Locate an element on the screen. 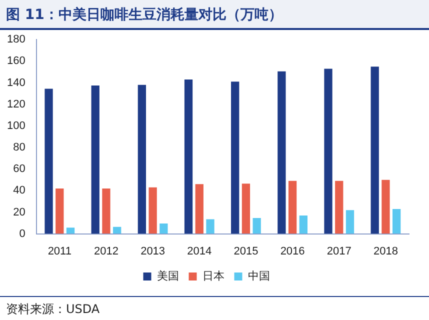 Image resolution: width=429 pixels, height=320 pixels. legend-label: 美国 is located at coordinates (167, 275).